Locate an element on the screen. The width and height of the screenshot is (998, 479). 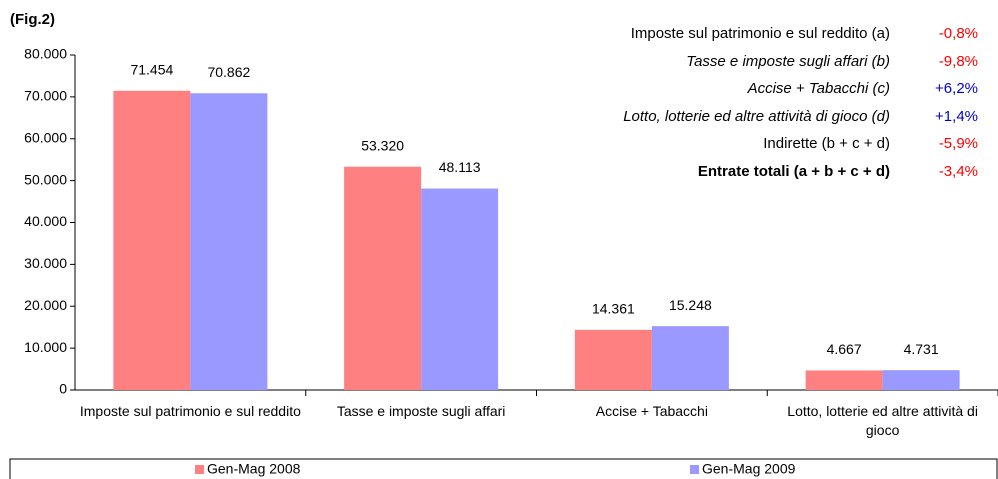
annotation-text: Indirette (b + c + d) is located at coordinates (826, 143).